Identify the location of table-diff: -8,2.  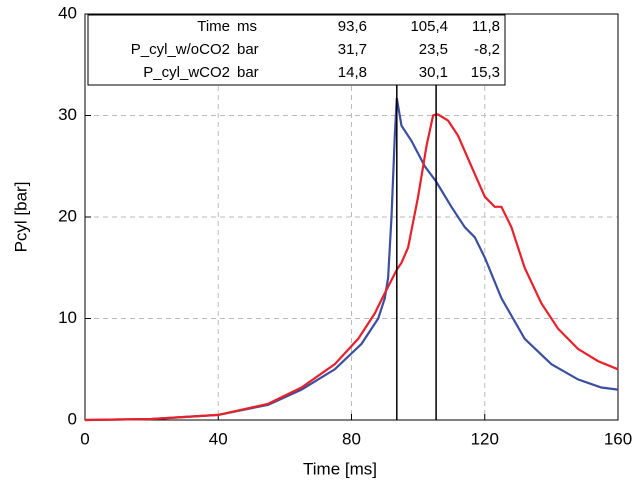
(487, 49).